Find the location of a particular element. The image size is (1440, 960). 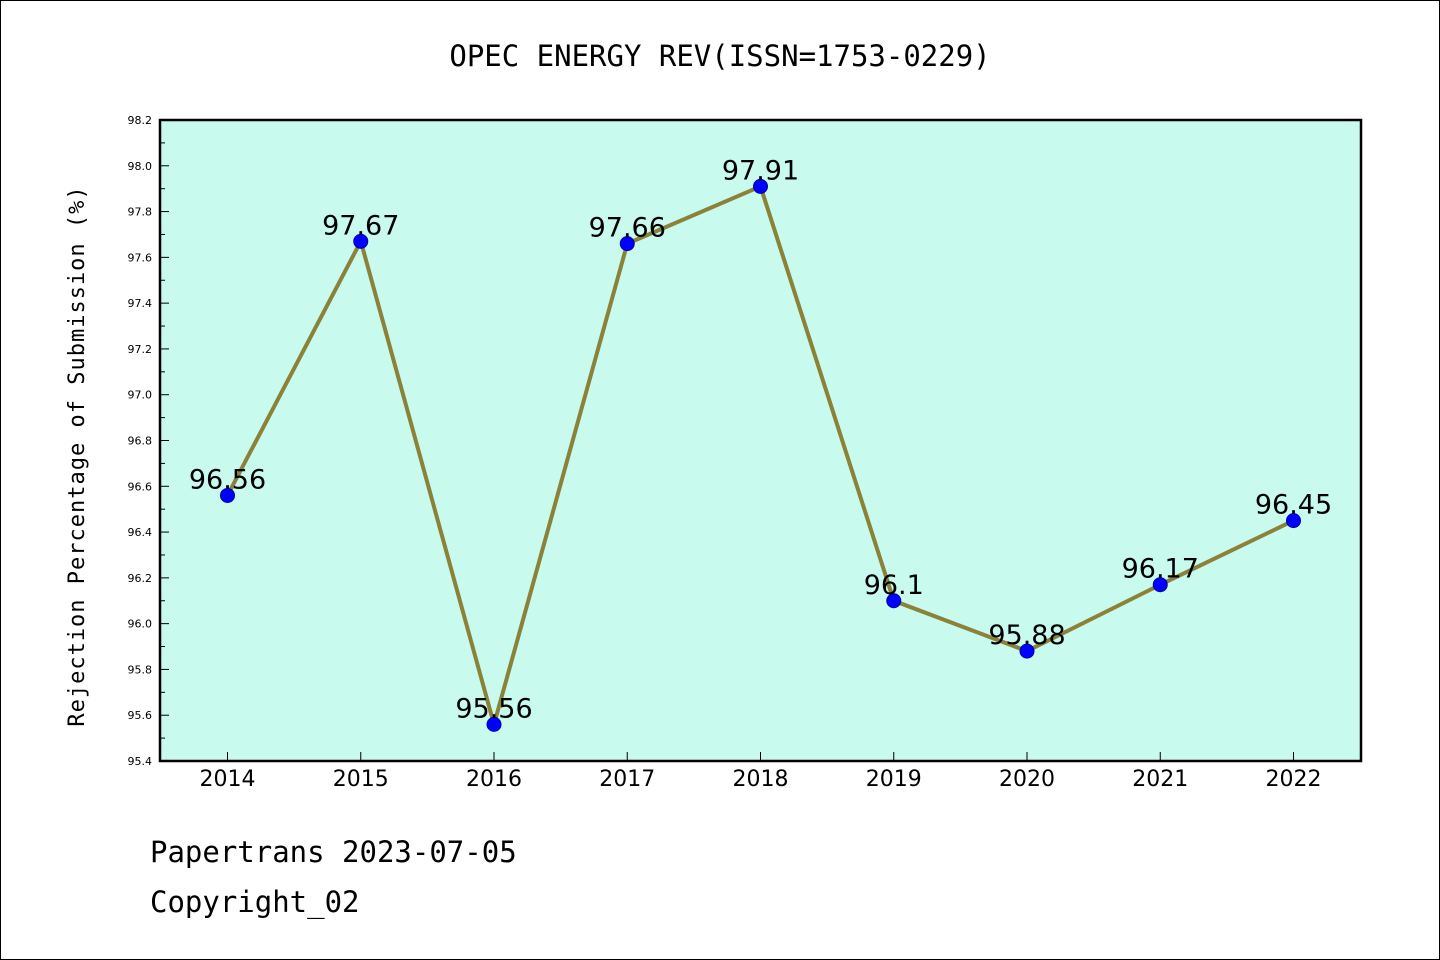

x-tick-label: 2015 is located at coordinates (361, 779).